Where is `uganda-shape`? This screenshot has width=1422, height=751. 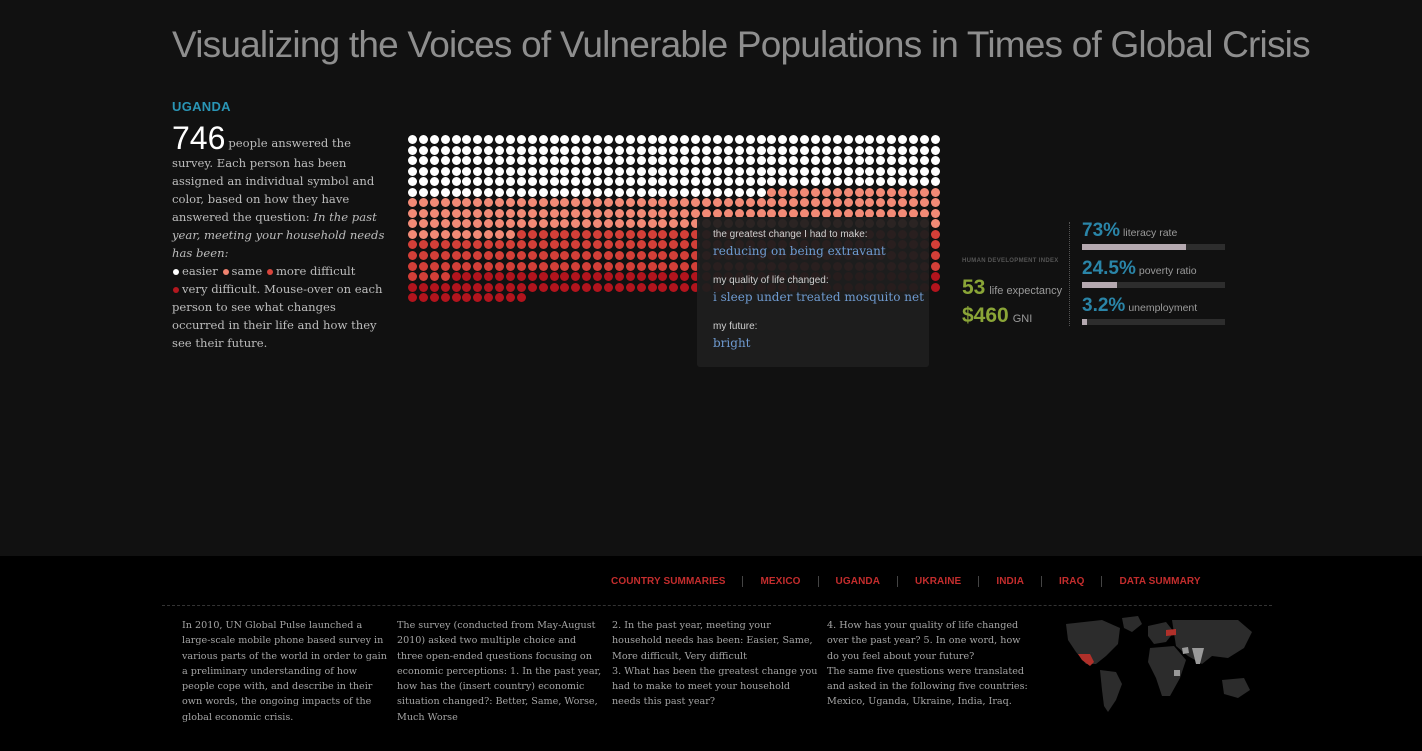 uganda-shape is located at coordinates (1177, 673).